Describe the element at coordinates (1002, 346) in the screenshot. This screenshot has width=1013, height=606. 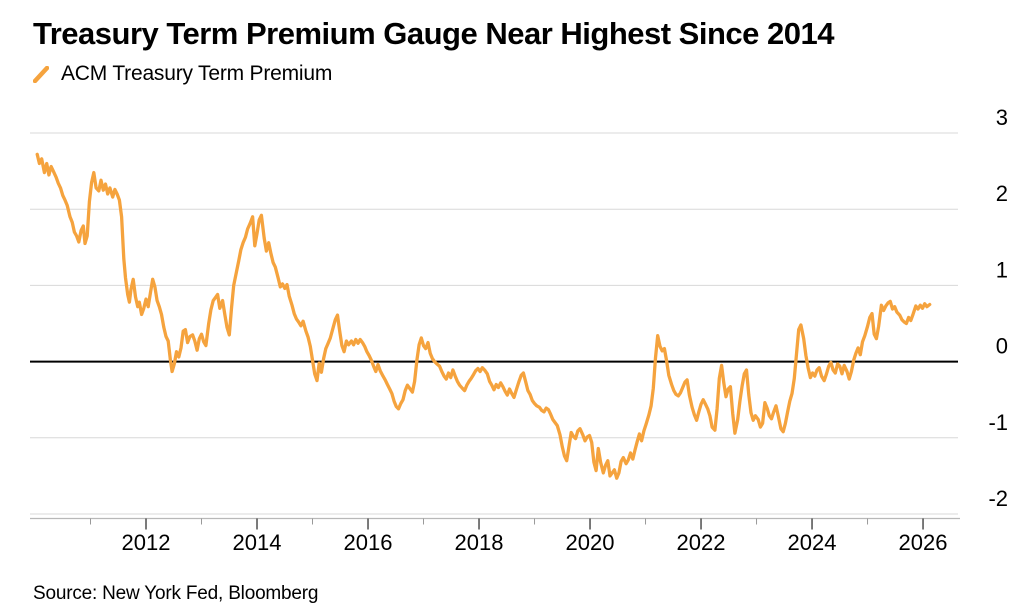
I see `y-tick-label: 0` at that location.